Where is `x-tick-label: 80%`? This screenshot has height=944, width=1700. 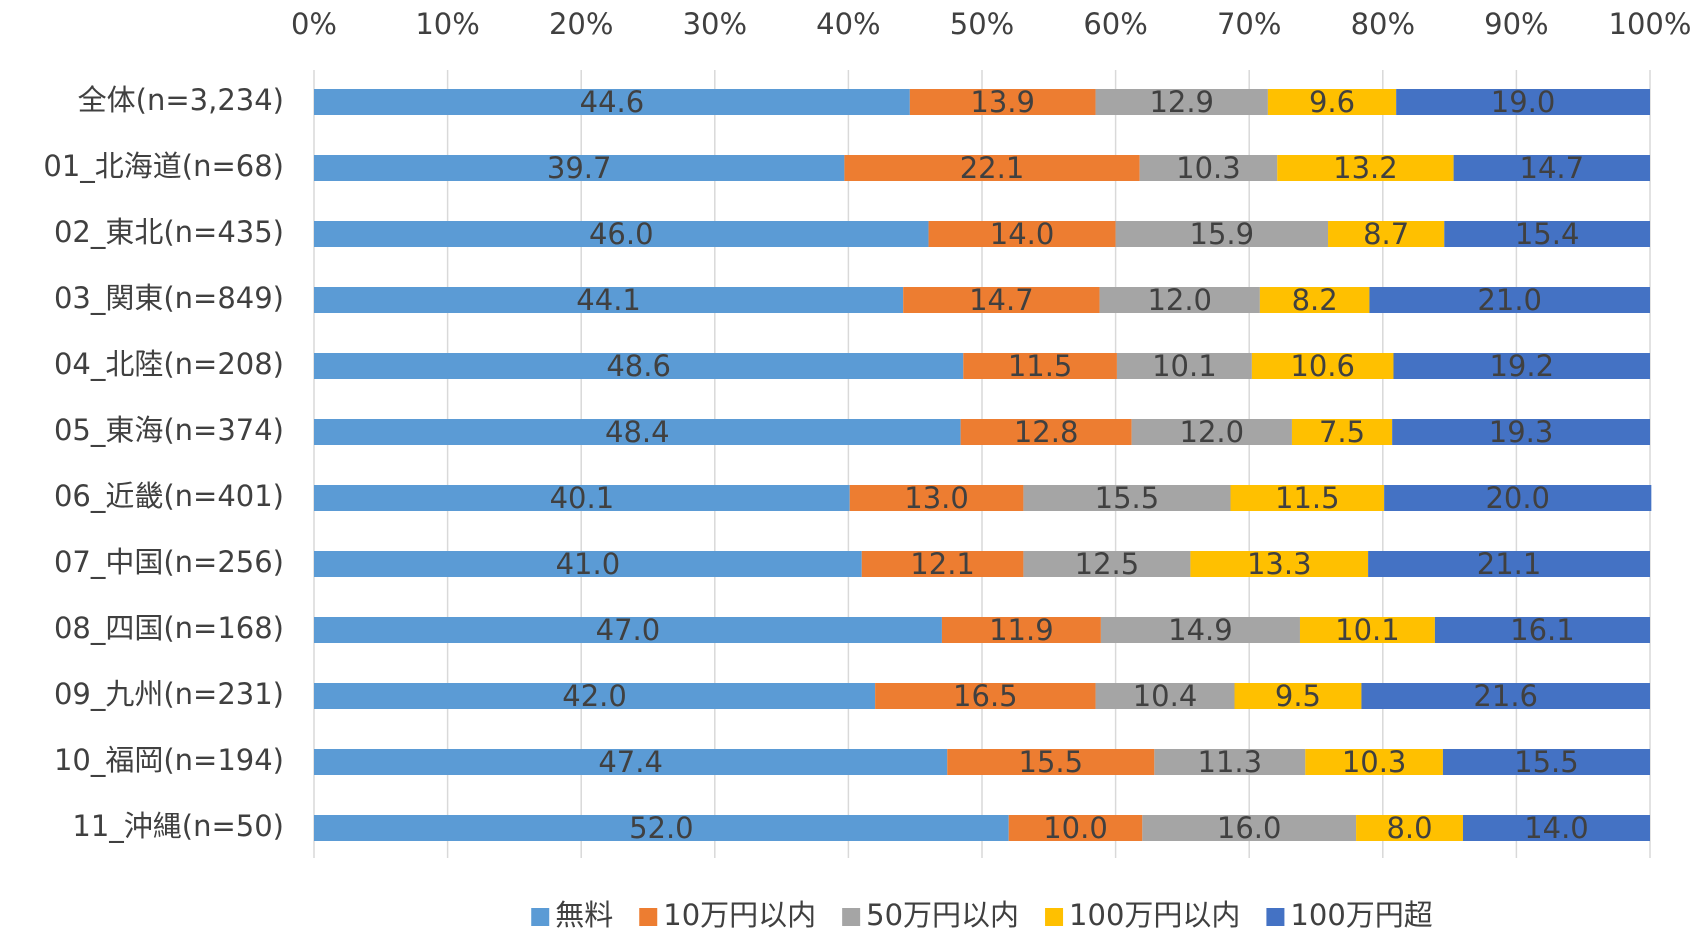 x-tick-label: 80% is located at coordinates (1383, 24).